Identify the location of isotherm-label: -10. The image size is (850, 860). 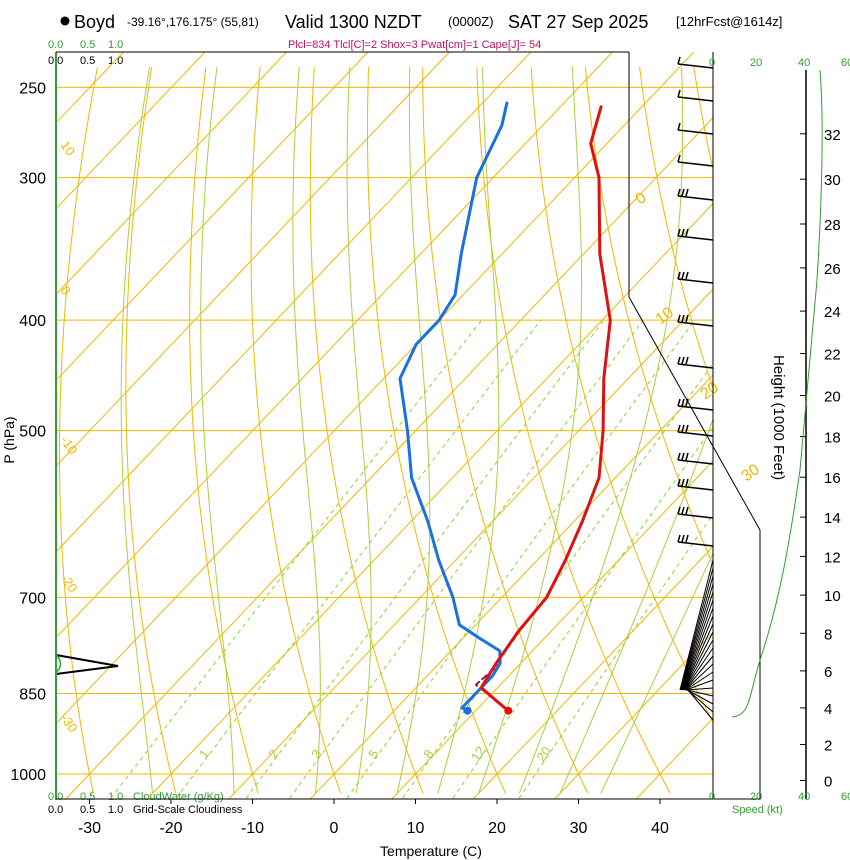
(69, 445).